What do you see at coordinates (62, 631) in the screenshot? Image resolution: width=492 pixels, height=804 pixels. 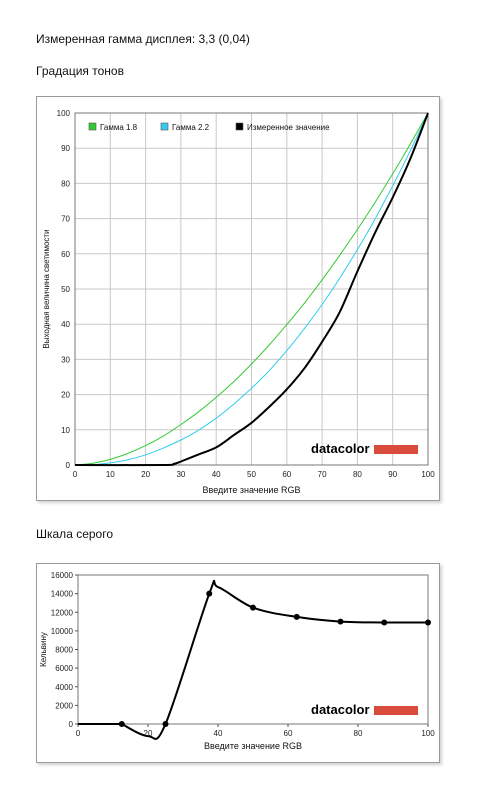 I see `y-tick-label: 10000` at bounding box center [62, 631].